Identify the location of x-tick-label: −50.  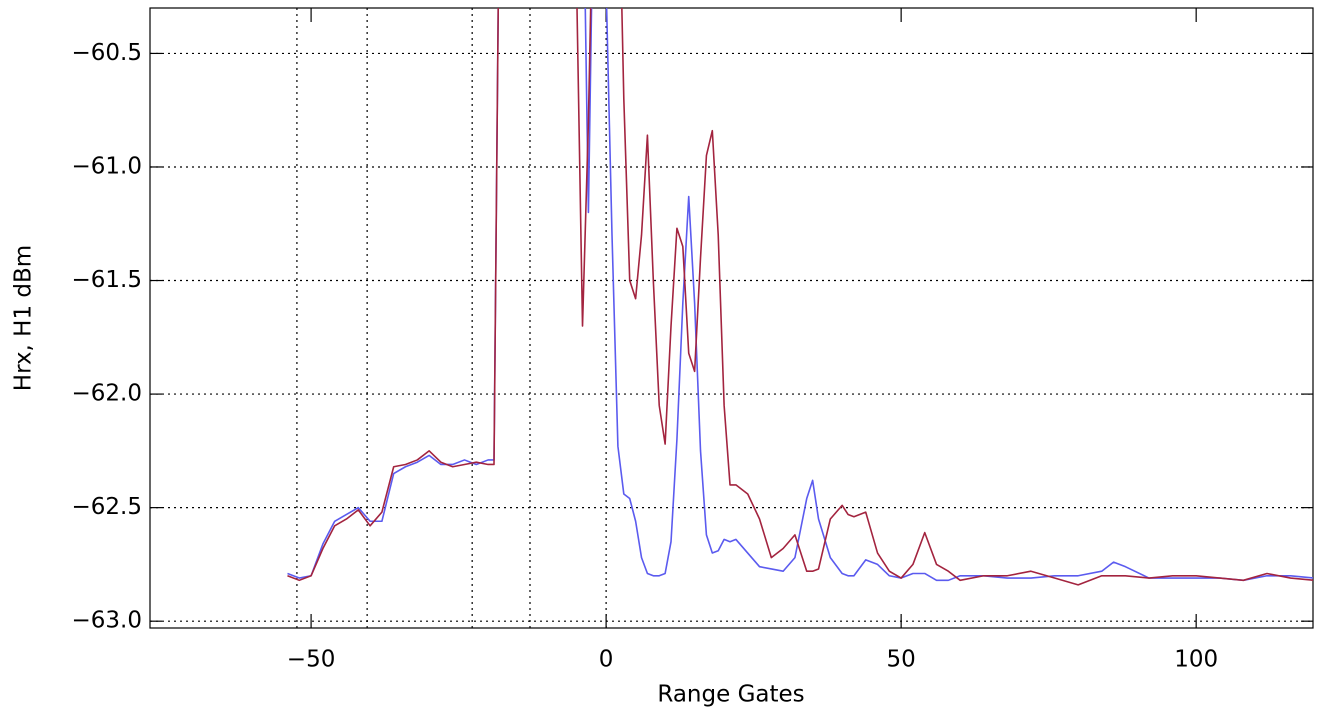
(311, 660).